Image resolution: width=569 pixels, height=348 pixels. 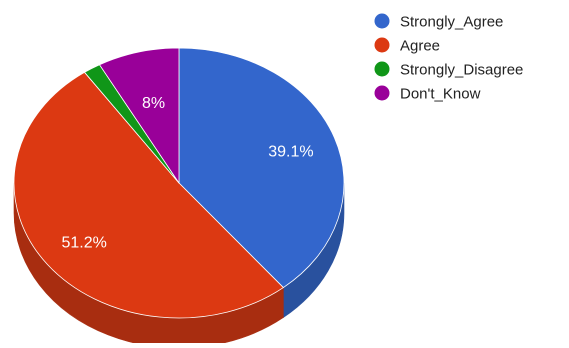 What do you see at coordinates (382, 69) in the screenshot?
I see `legend-marker-strongly-disagree` at bounding box center [382, 69].